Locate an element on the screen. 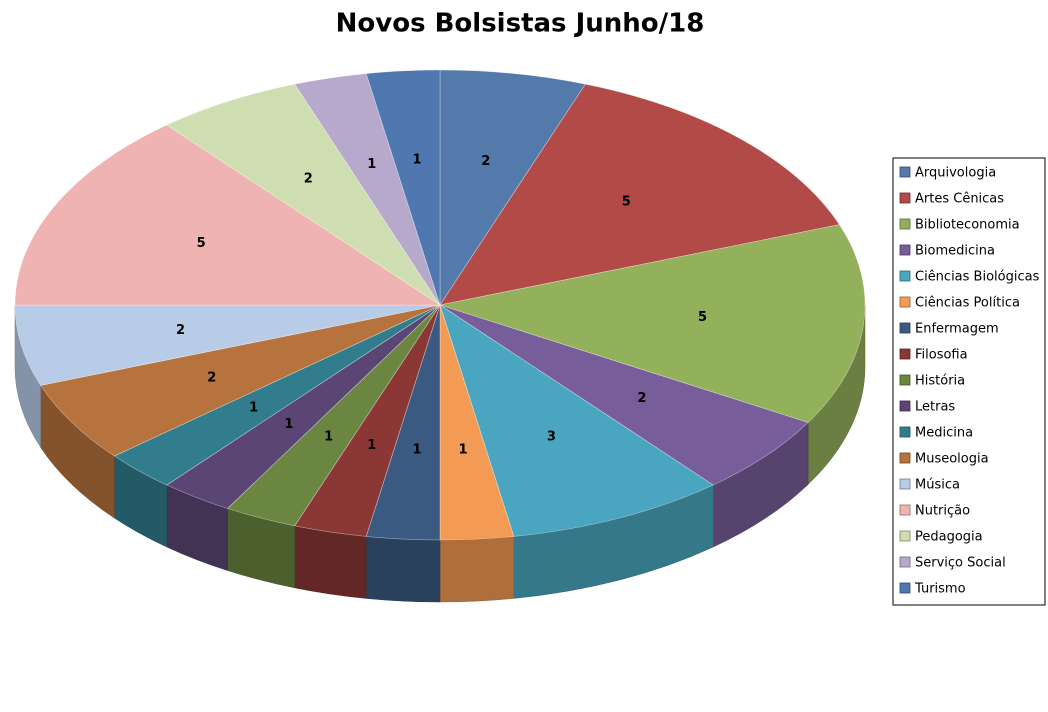  data-label: 3 is located at coordinates (551, 437).